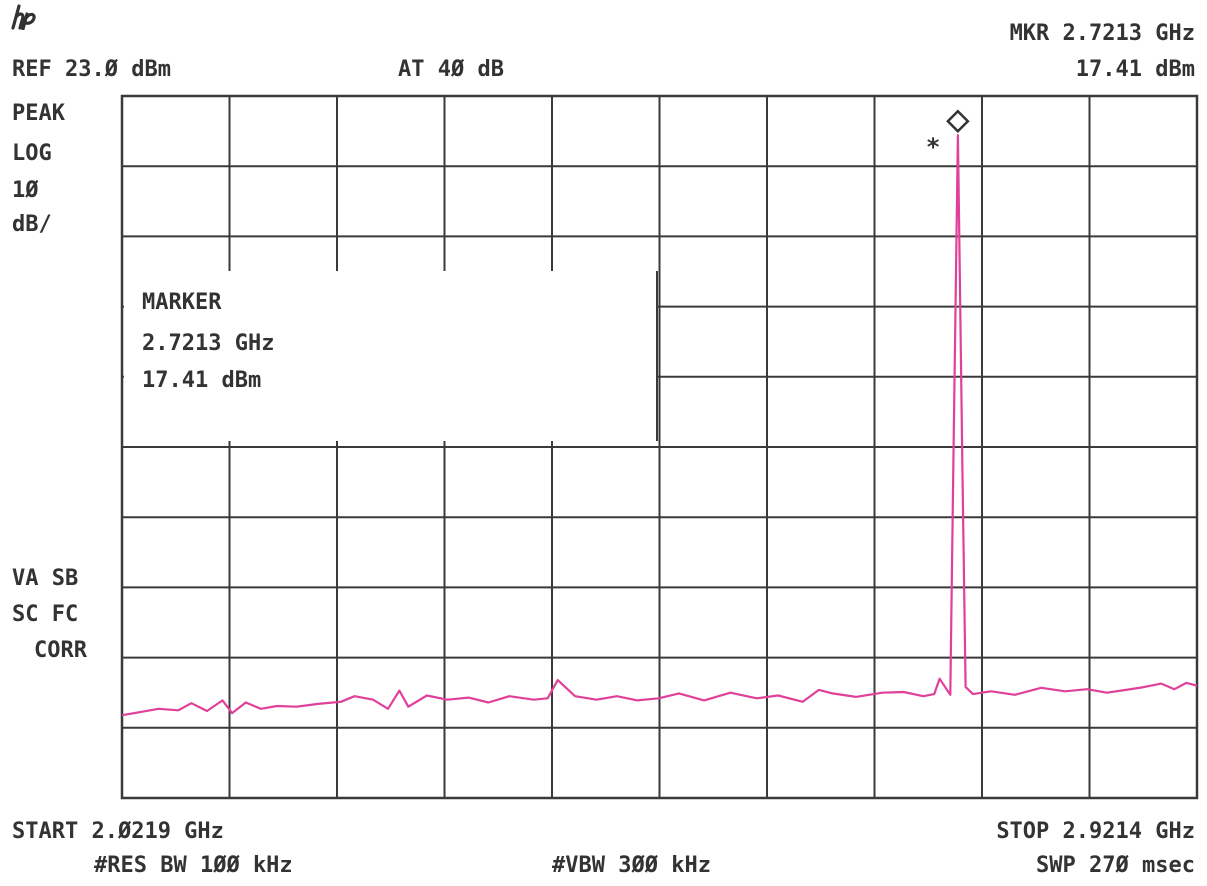 This screenshot has width=1207, height=886. What do you see at coordinates (38, 113) in the screenshot?
I see `detector-mode: PEAK` at bounding box center [38, 113].